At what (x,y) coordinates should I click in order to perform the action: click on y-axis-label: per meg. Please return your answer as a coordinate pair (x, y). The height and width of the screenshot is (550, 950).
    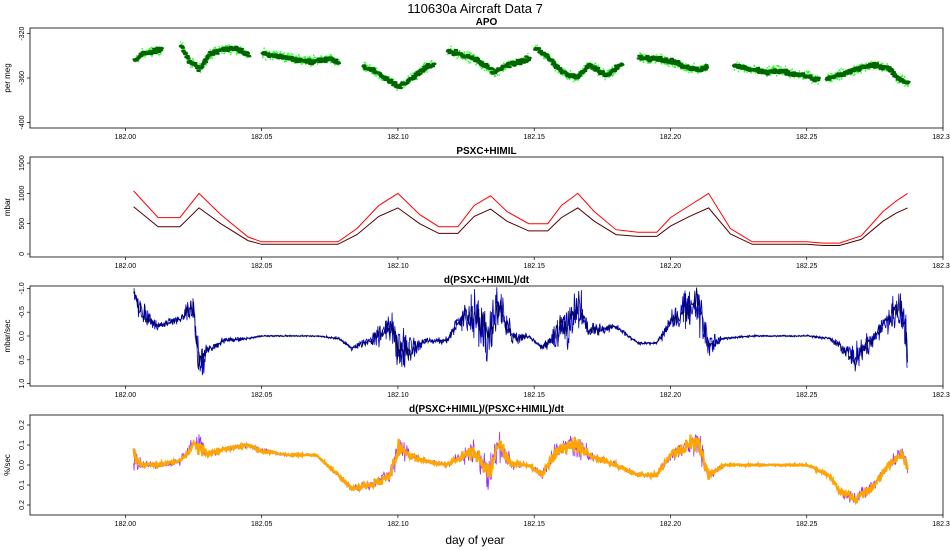
    Looking at the image, I should click on (7, 77).